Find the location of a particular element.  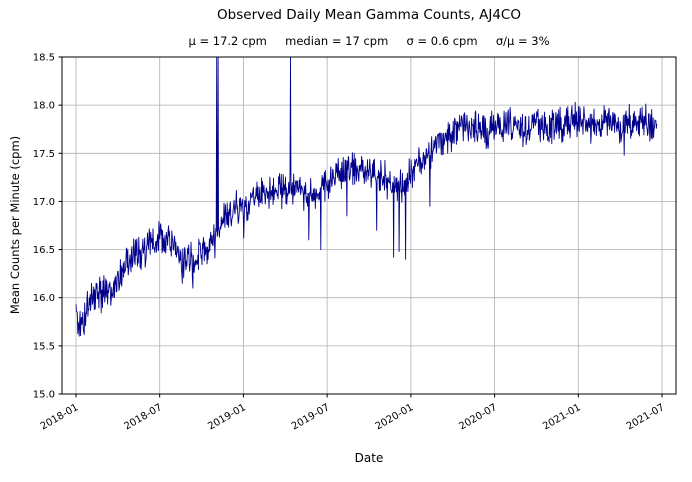

x-tick-label: 2020-01 is located at coordinates (395, 417).